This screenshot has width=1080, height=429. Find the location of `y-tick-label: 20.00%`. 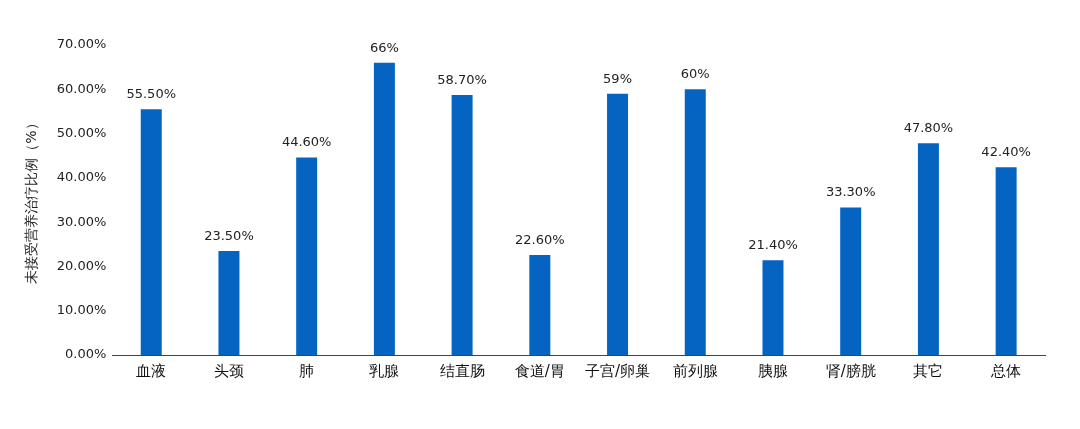

y-tick-label: 20.00% is located at coordinates (81, 265).